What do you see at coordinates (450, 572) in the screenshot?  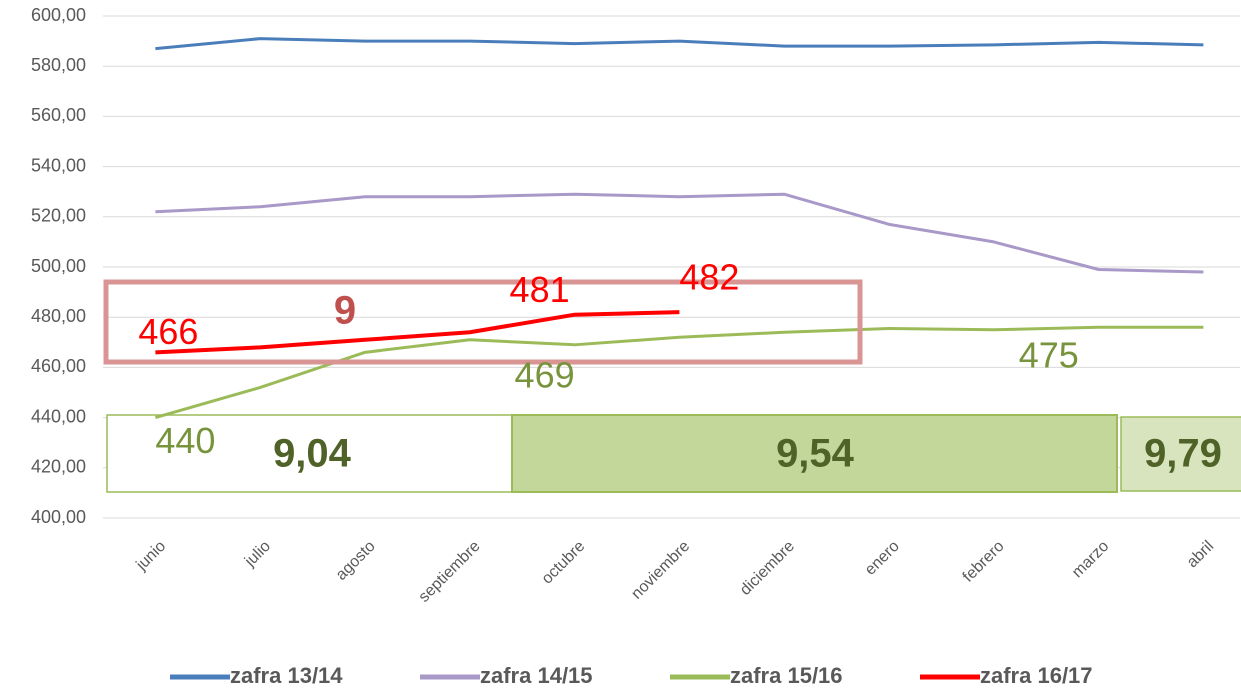 I see `x-tick-label: septiembre` at bounding box center [450, 572].